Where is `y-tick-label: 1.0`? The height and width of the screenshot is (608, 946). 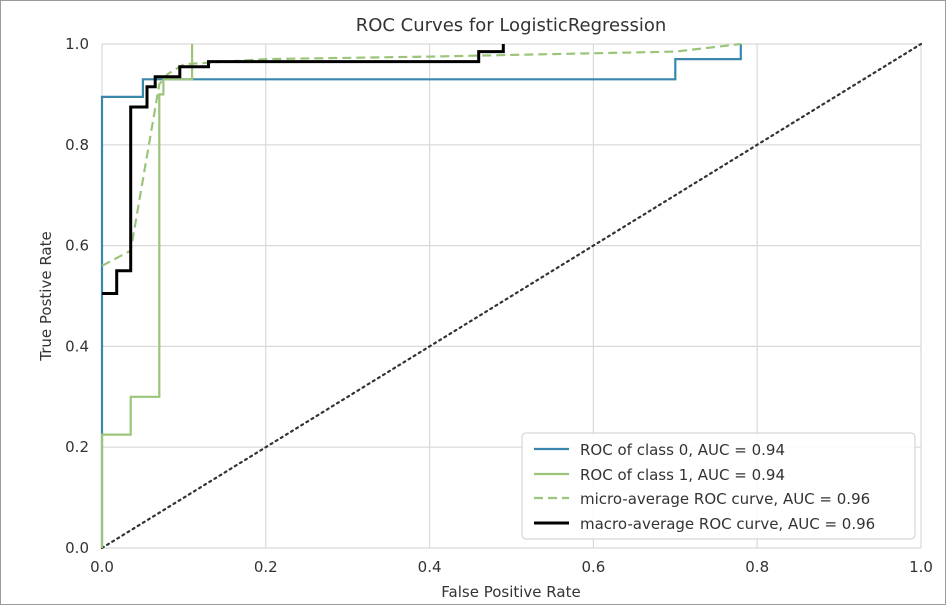
y-tick-label: 1.0 is located at coordinates (77, 44).